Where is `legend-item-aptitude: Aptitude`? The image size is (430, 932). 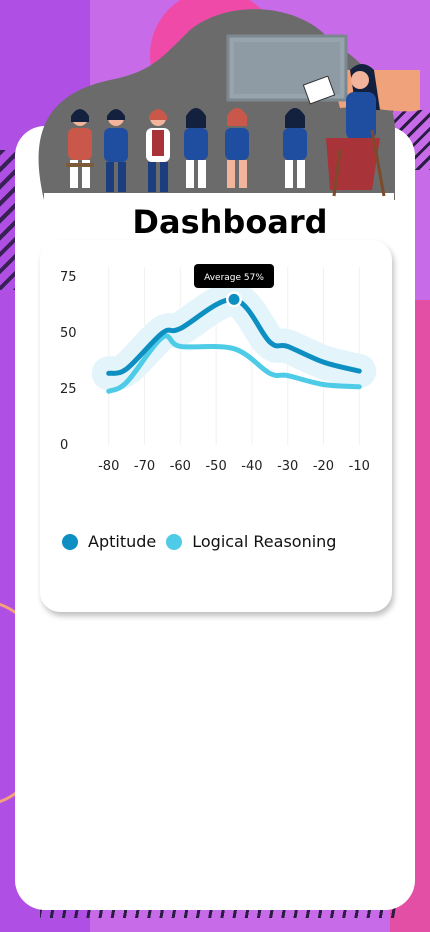
legend-item-aptitude: Aptitude is located at coordinates (109, 541).